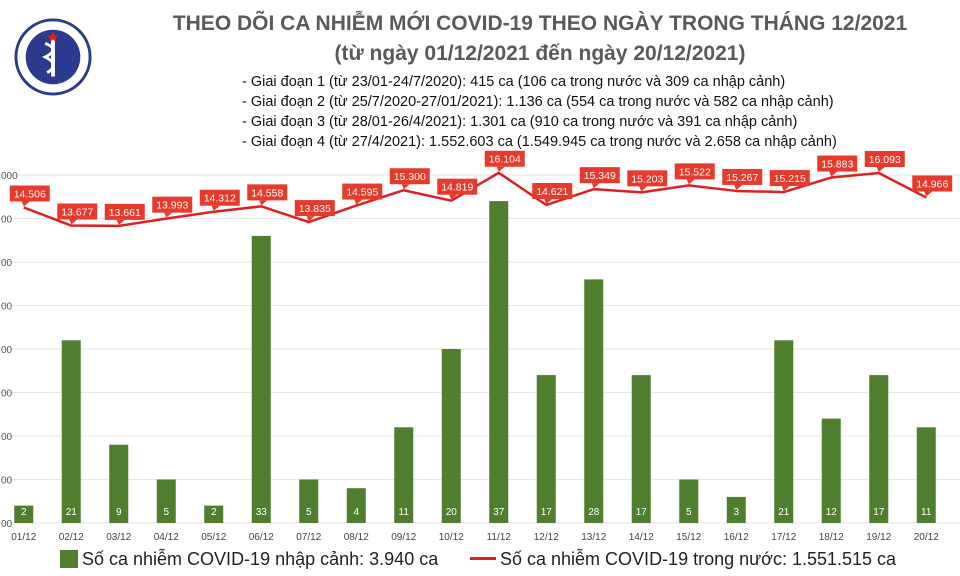 This screenshot has width=960, height=576. I want to click on legend-line-swatch, so click(483, 558).